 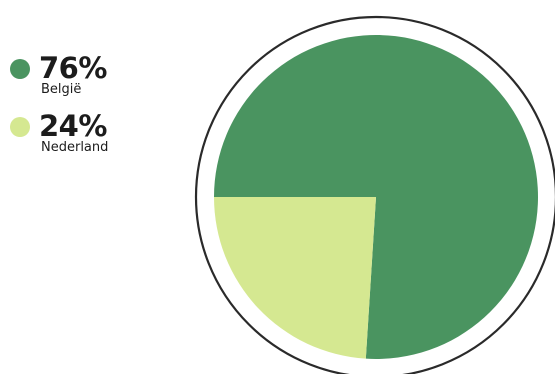 What do you see at coordinates (20, 127) in the screenshot?
I see `legend-swatch-nederland` at bounding box center [20, 127].